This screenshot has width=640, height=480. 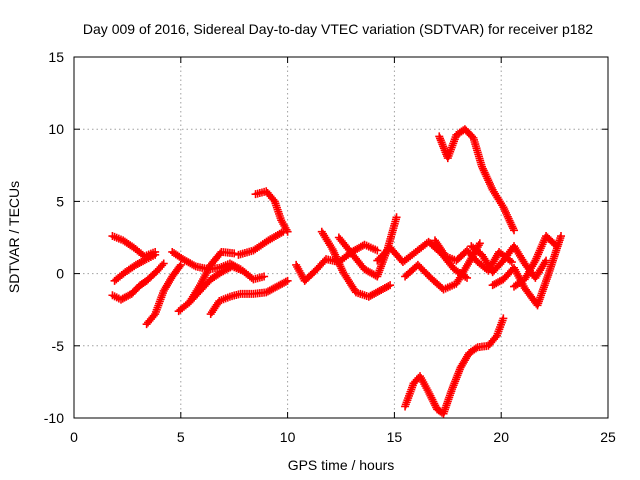 I want to click on x-tick-label: 10, so click(x=288, y=437).